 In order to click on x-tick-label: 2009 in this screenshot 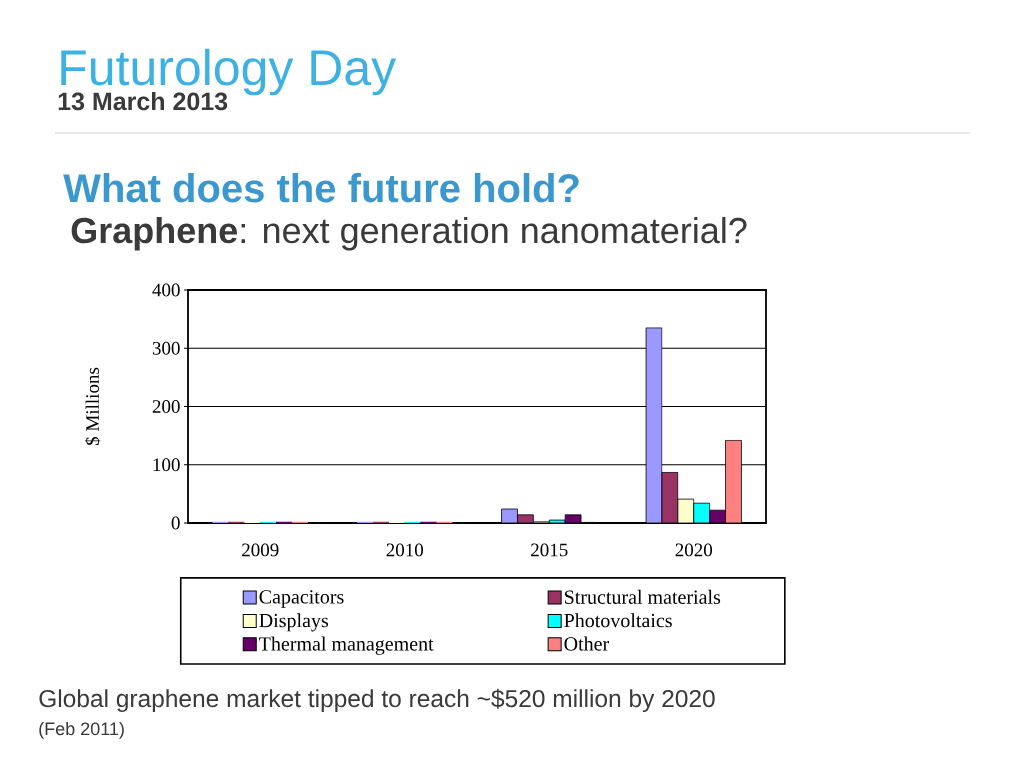, I will do `click(260, 550)`.